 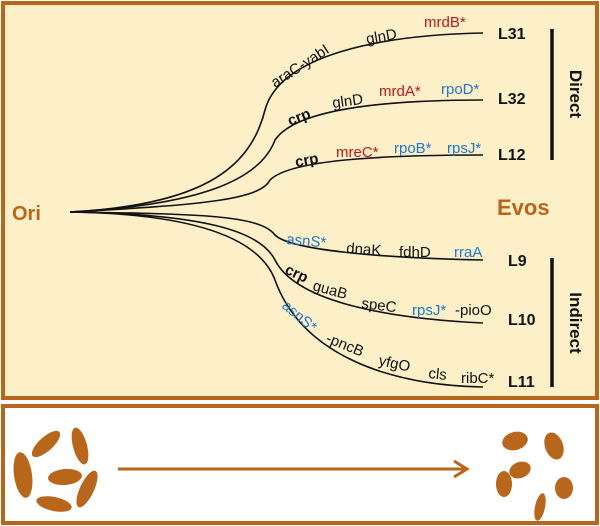 I want to click on lineage-label: L10, so click(x=522, y=320).